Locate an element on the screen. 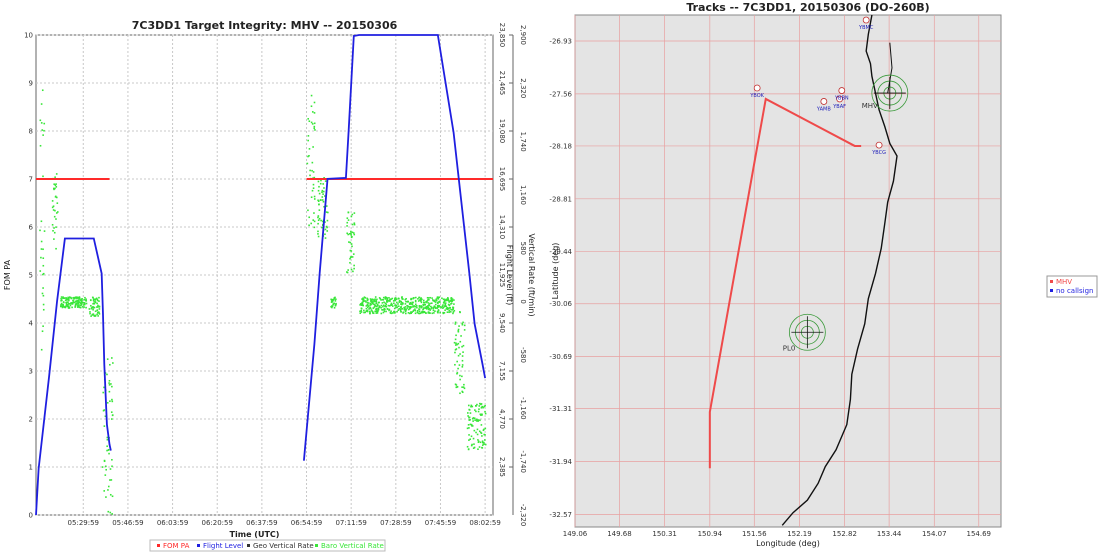 The width and height of the screenshot is (1098, 553). y-tick-label: 3 is located at coordinates (31, 372).